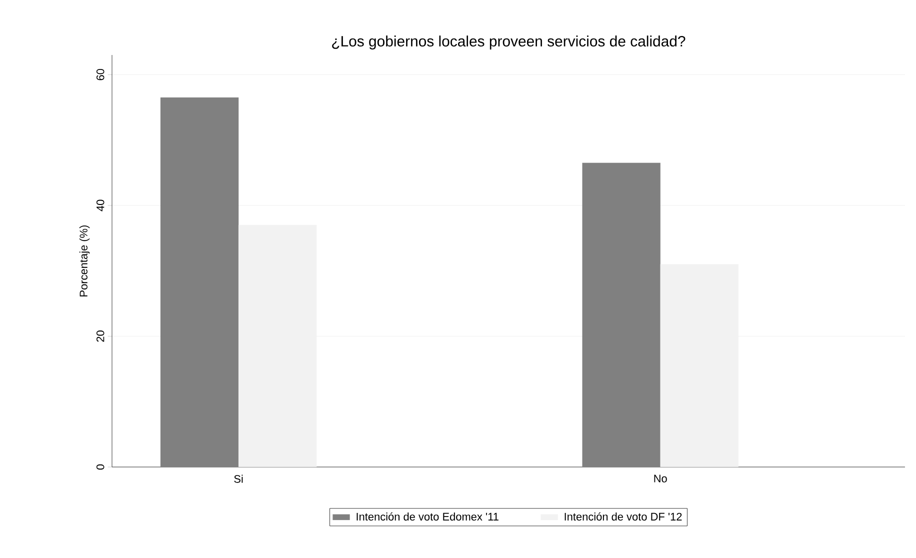  I want to click on y-tick-label: 40, so click(100, 206).